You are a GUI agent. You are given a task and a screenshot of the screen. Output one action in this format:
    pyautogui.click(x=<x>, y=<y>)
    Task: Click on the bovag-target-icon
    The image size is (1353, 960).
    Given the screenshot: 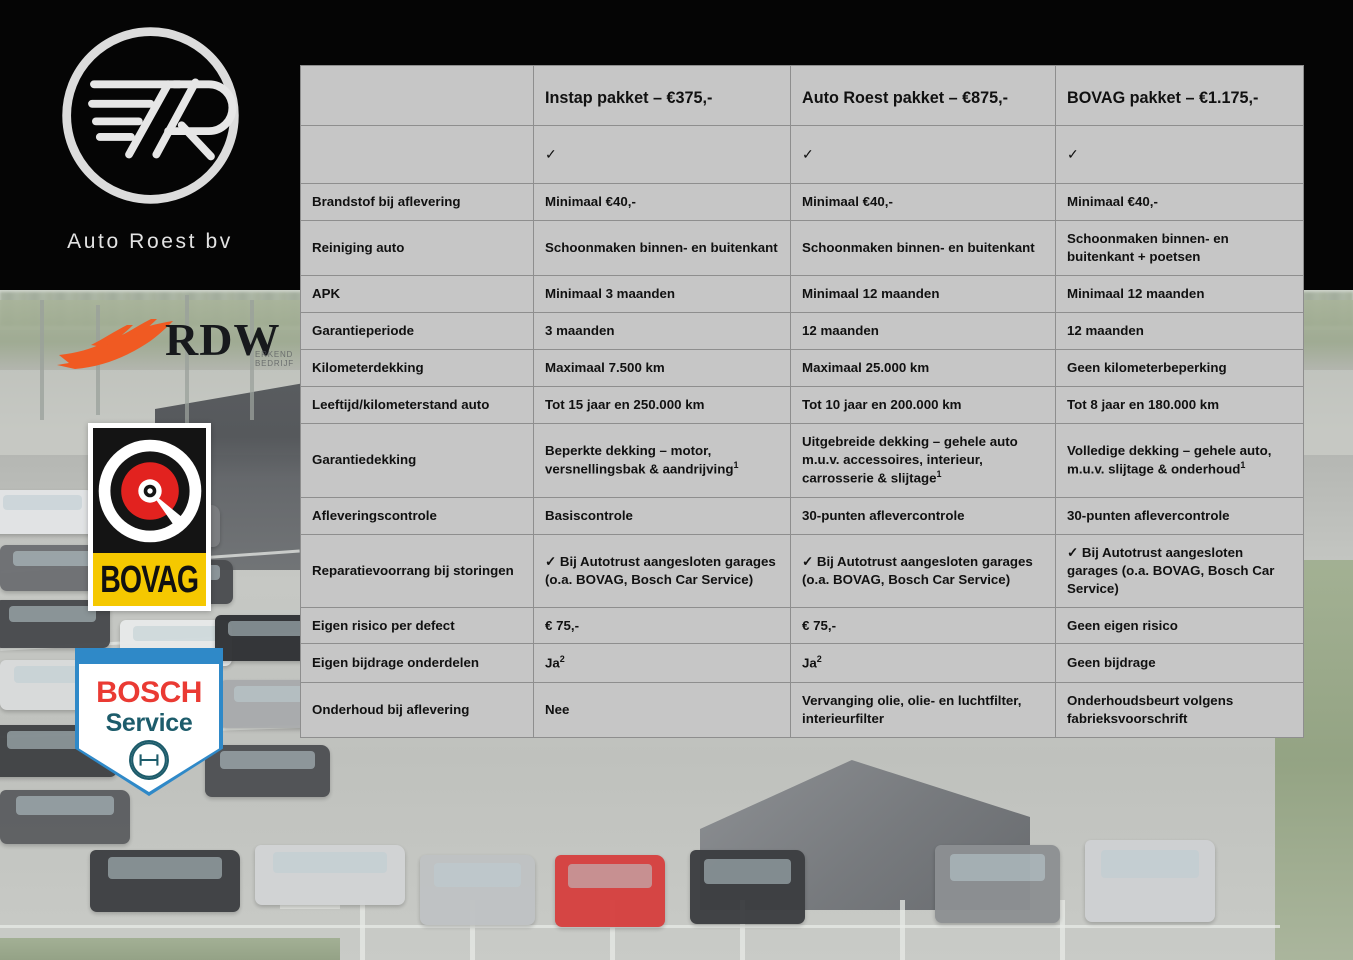 What is the action you would take?
    pyautogui.click(x=149, y=490)
    